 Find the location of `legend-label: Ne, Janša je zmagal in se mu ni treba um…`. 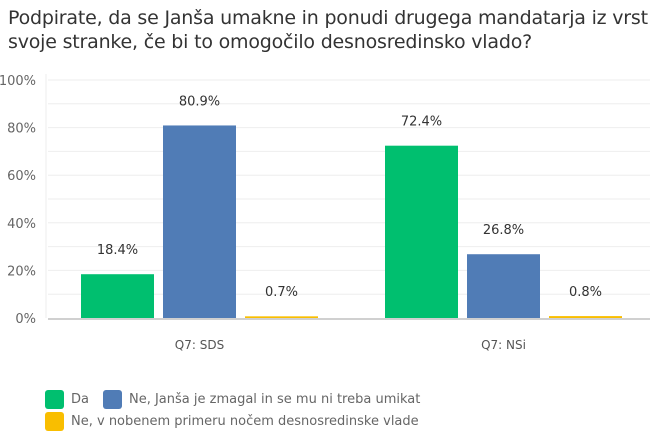

legend-label: Ne, Janša je zmagal in se mu ni treba um… is located at coordinates (274, 399).